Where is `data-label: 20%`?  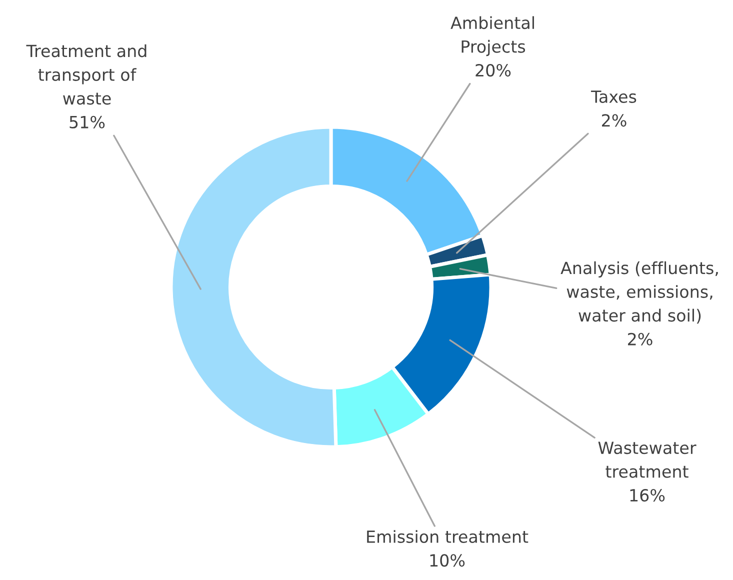
data-label: 20% is located at coordinates (493, 70).